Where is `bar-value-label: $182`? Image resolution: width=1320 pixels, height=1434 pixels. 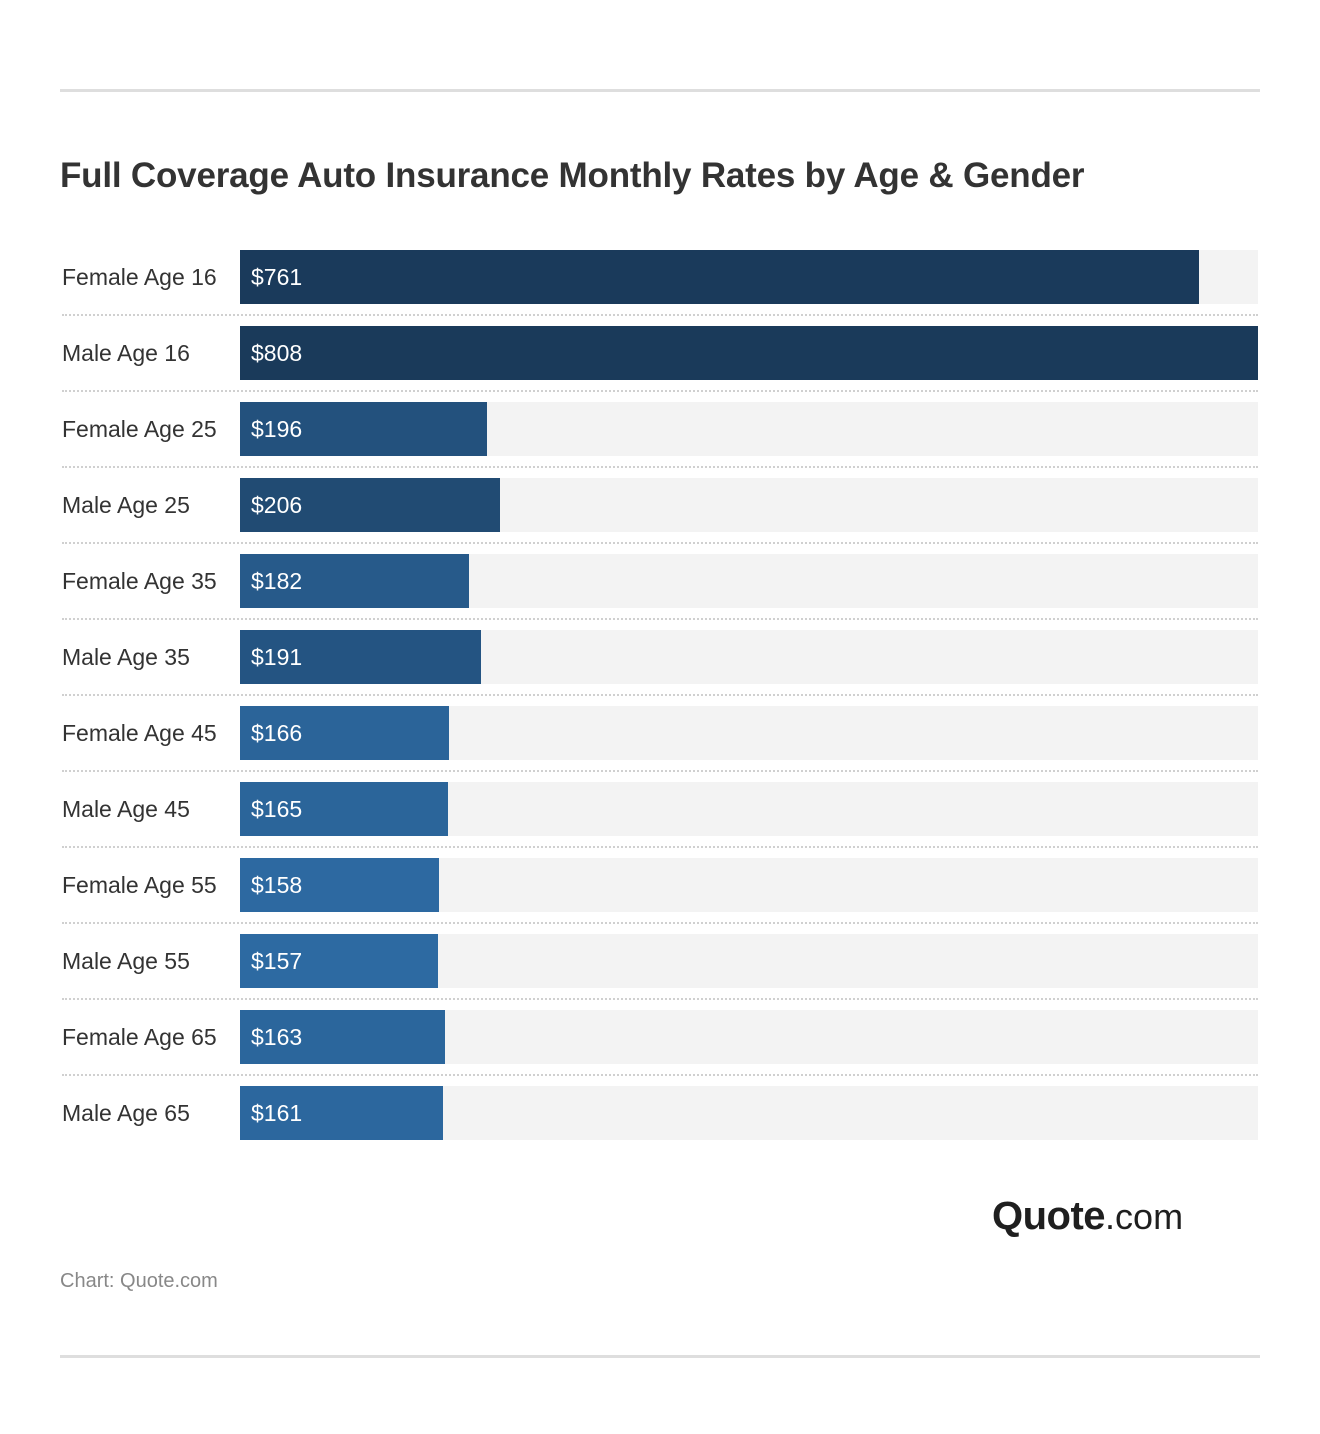
bar-value-label: $182 is located at coordinates (277, 581).